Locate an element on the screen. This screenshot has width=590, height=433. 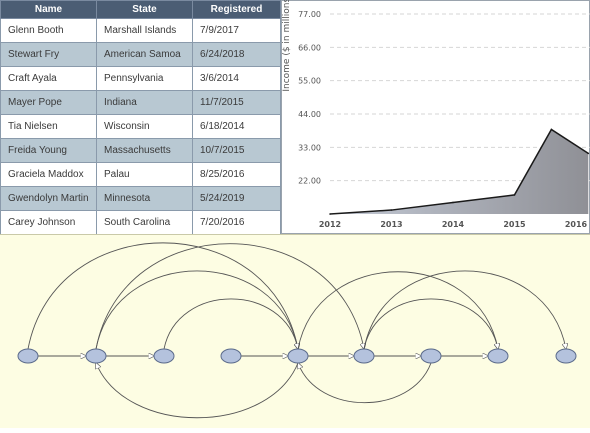
column-header-name: Name is located at coordinates (48, 9).